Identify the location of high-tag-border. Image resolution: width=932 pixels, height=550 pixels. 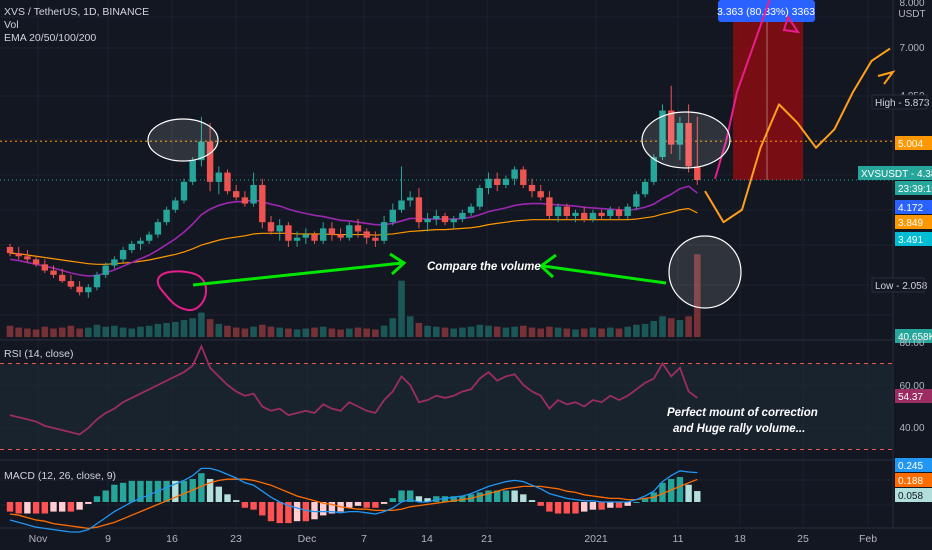
(899, 102).